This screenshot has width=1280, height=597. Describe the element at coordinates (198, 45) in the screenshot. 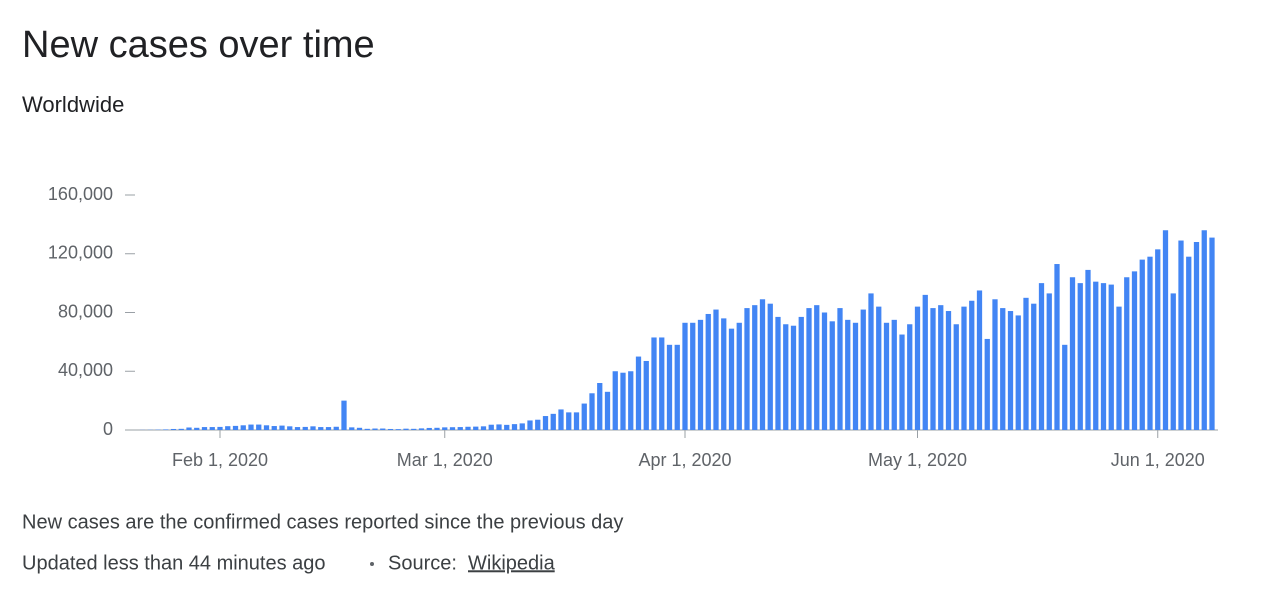

I see `chart-title: New cases over time` at that location.